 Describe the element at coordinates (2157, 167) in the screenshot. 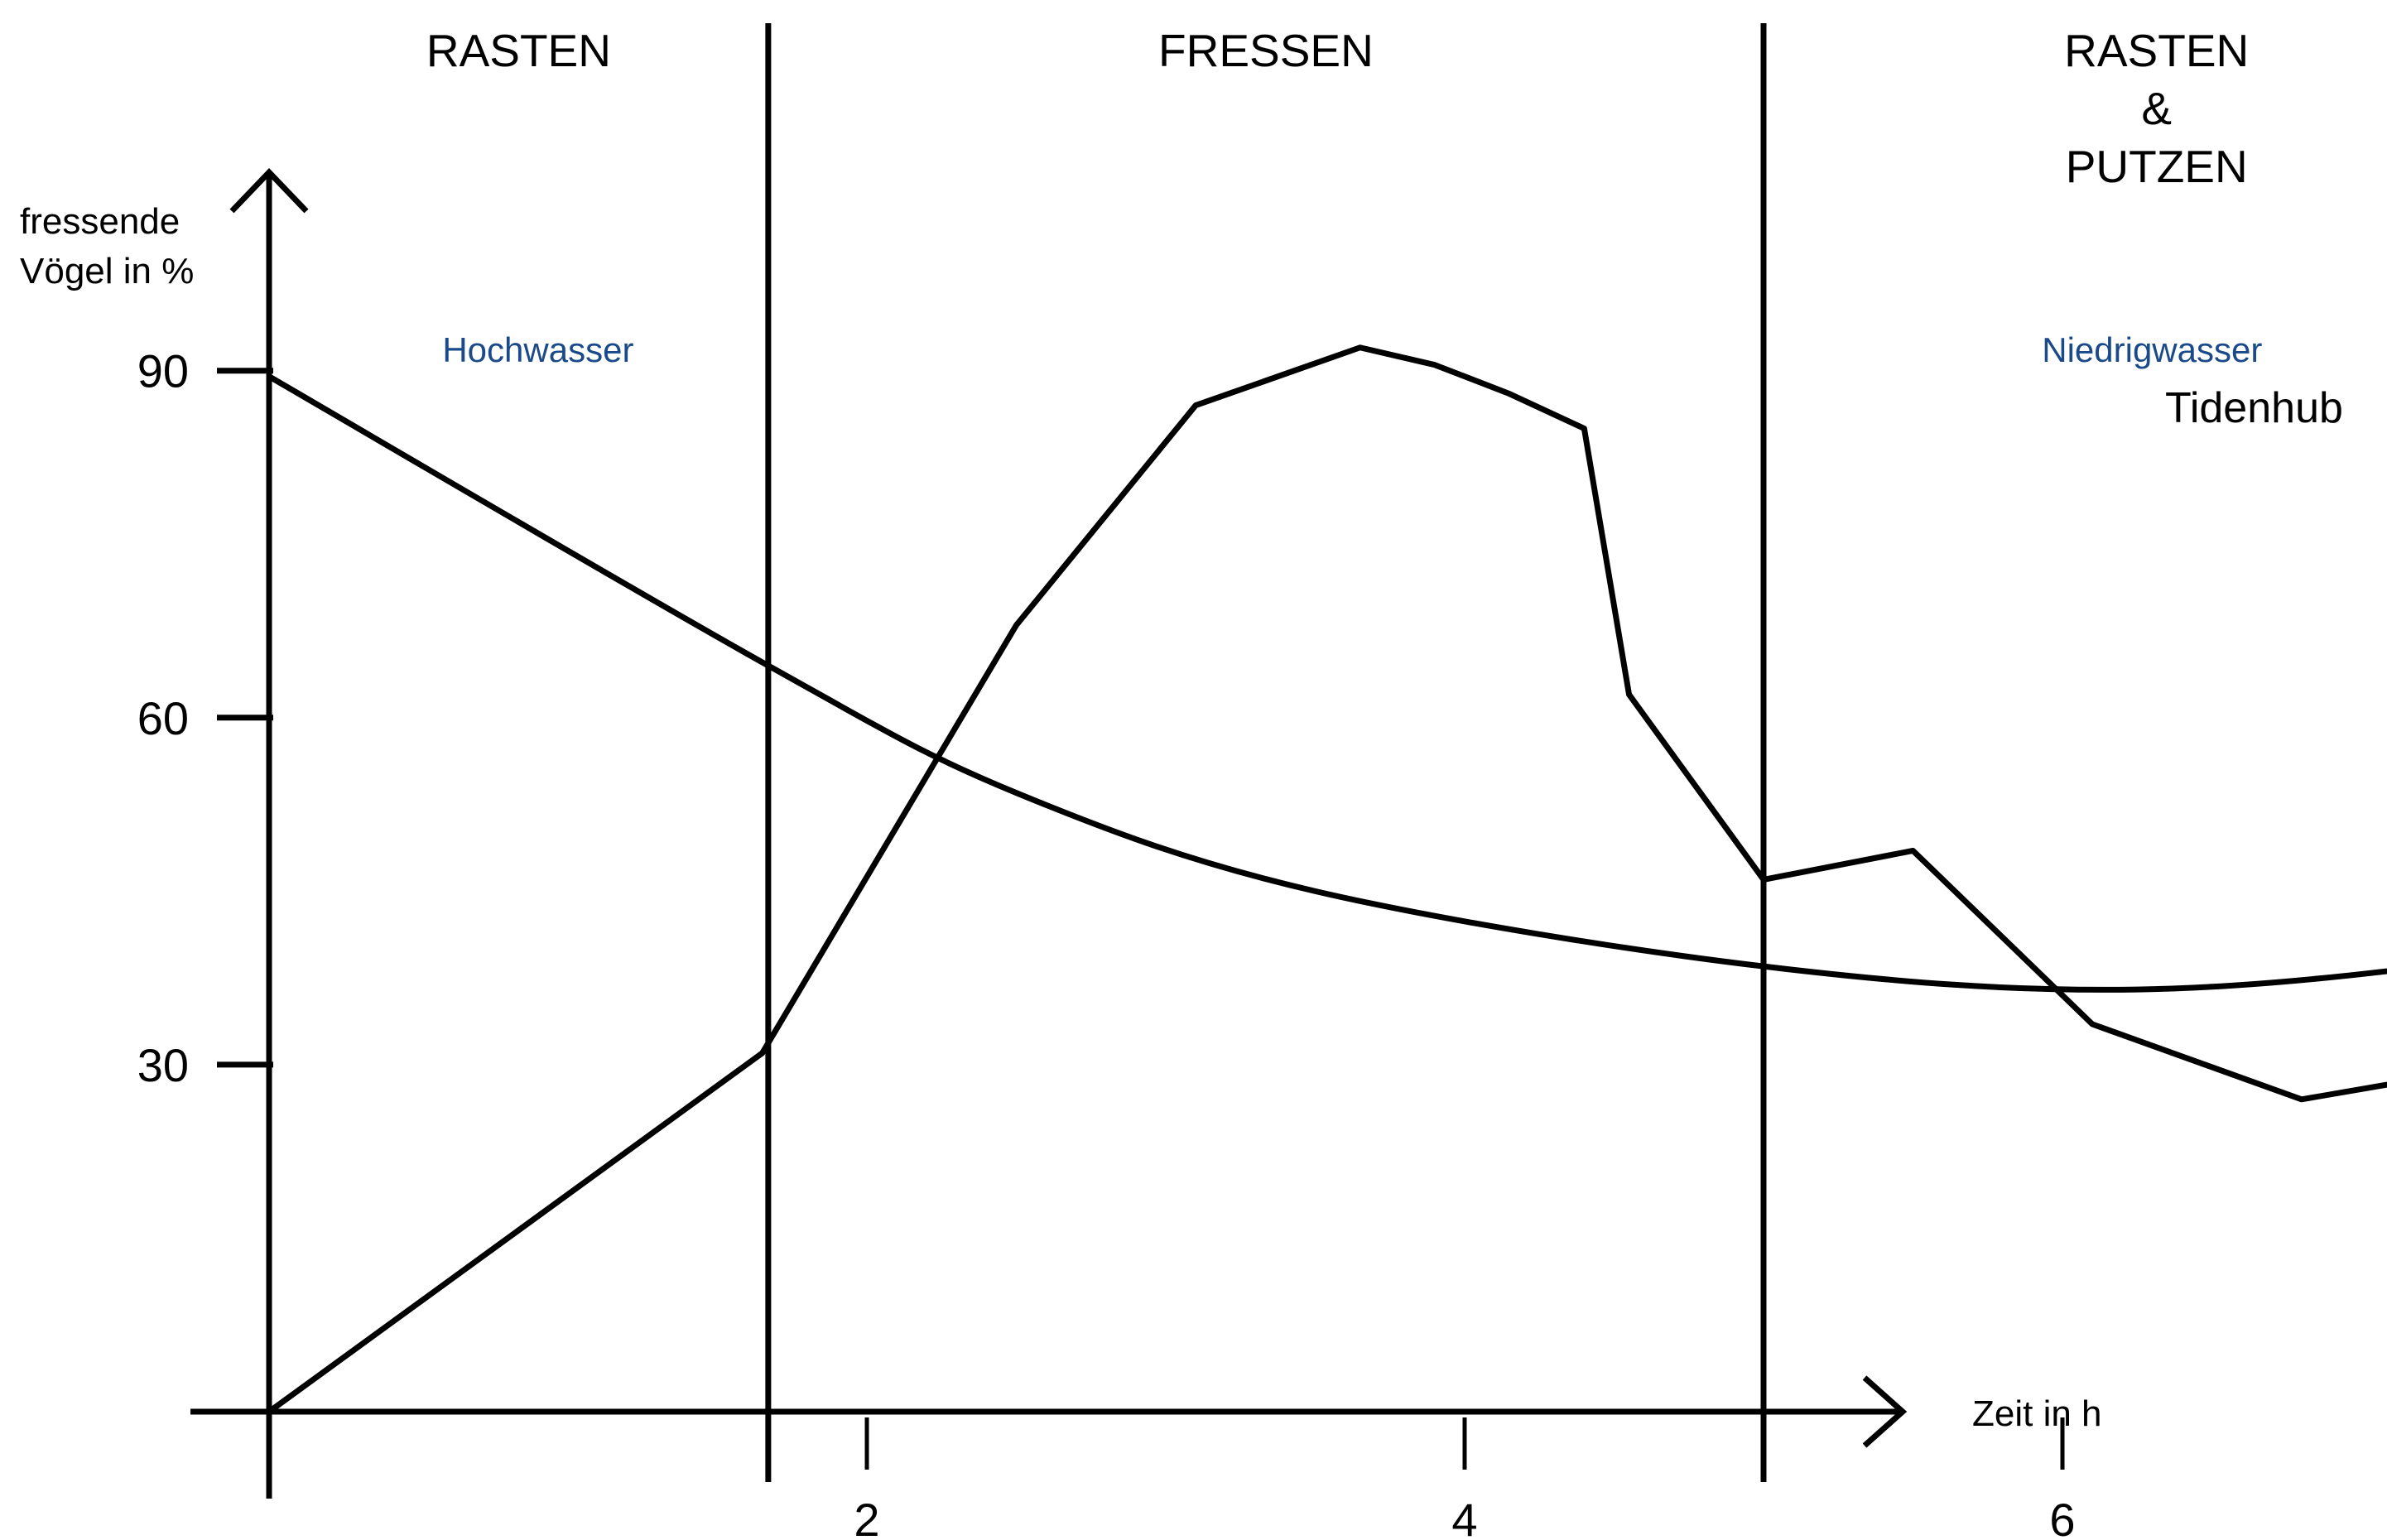

I see `phase-label-3-line-3: PUTZEN` at that location.